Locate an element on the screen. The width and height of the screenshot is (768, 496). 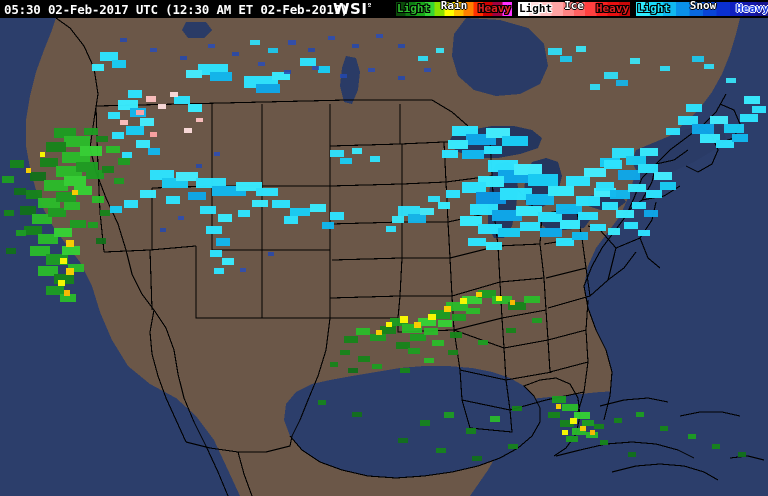
legend-snow-light-label: Light is located at coordinates (654, 8).